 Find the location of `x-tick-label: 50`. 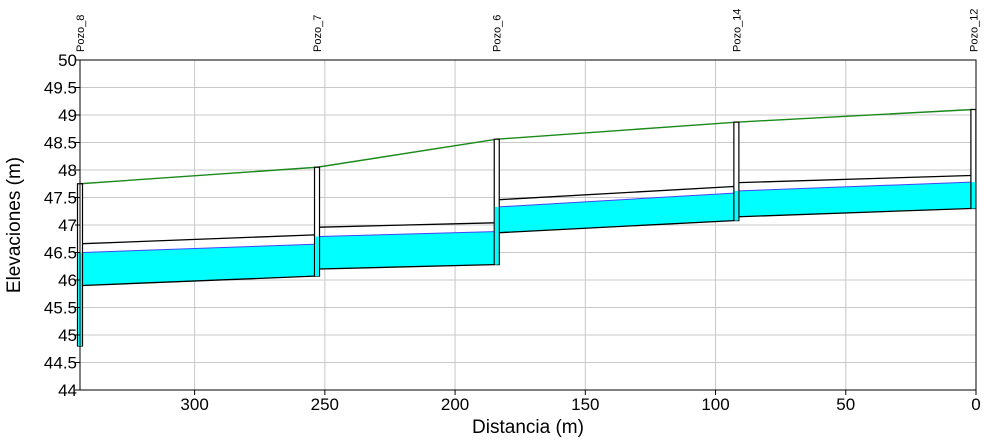

x-tick-label: 50 is located at coordinates (845, 404).